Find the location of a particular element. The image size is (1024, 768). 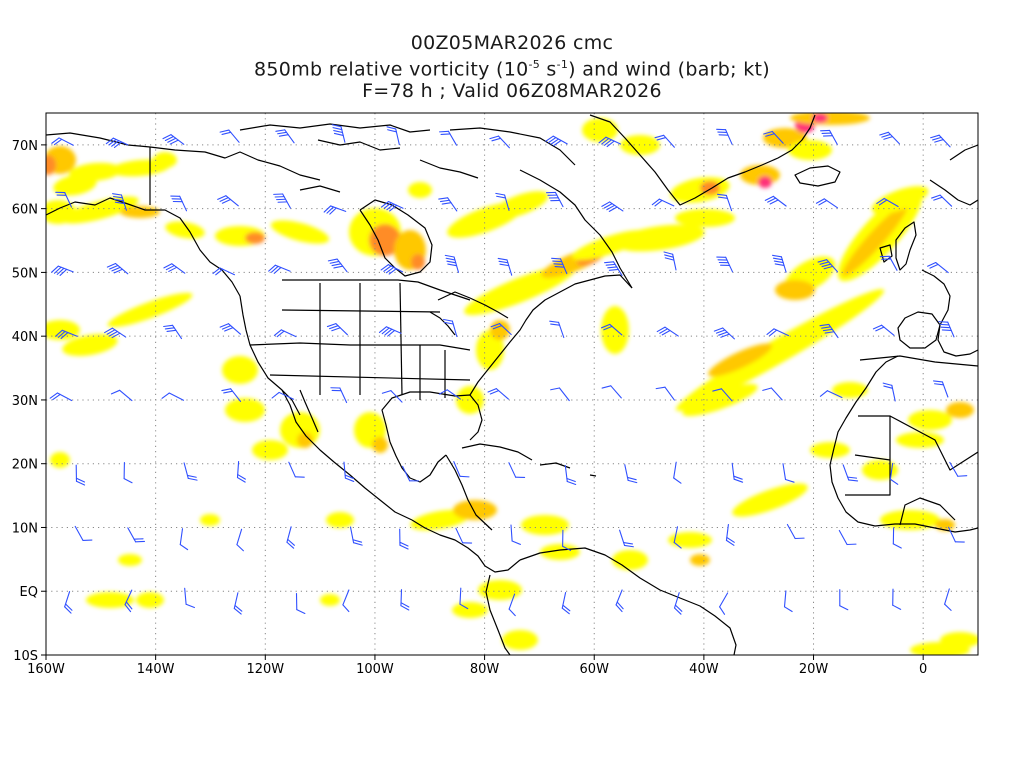

title-exp-1: -5 is located at coordinates (534, 64).